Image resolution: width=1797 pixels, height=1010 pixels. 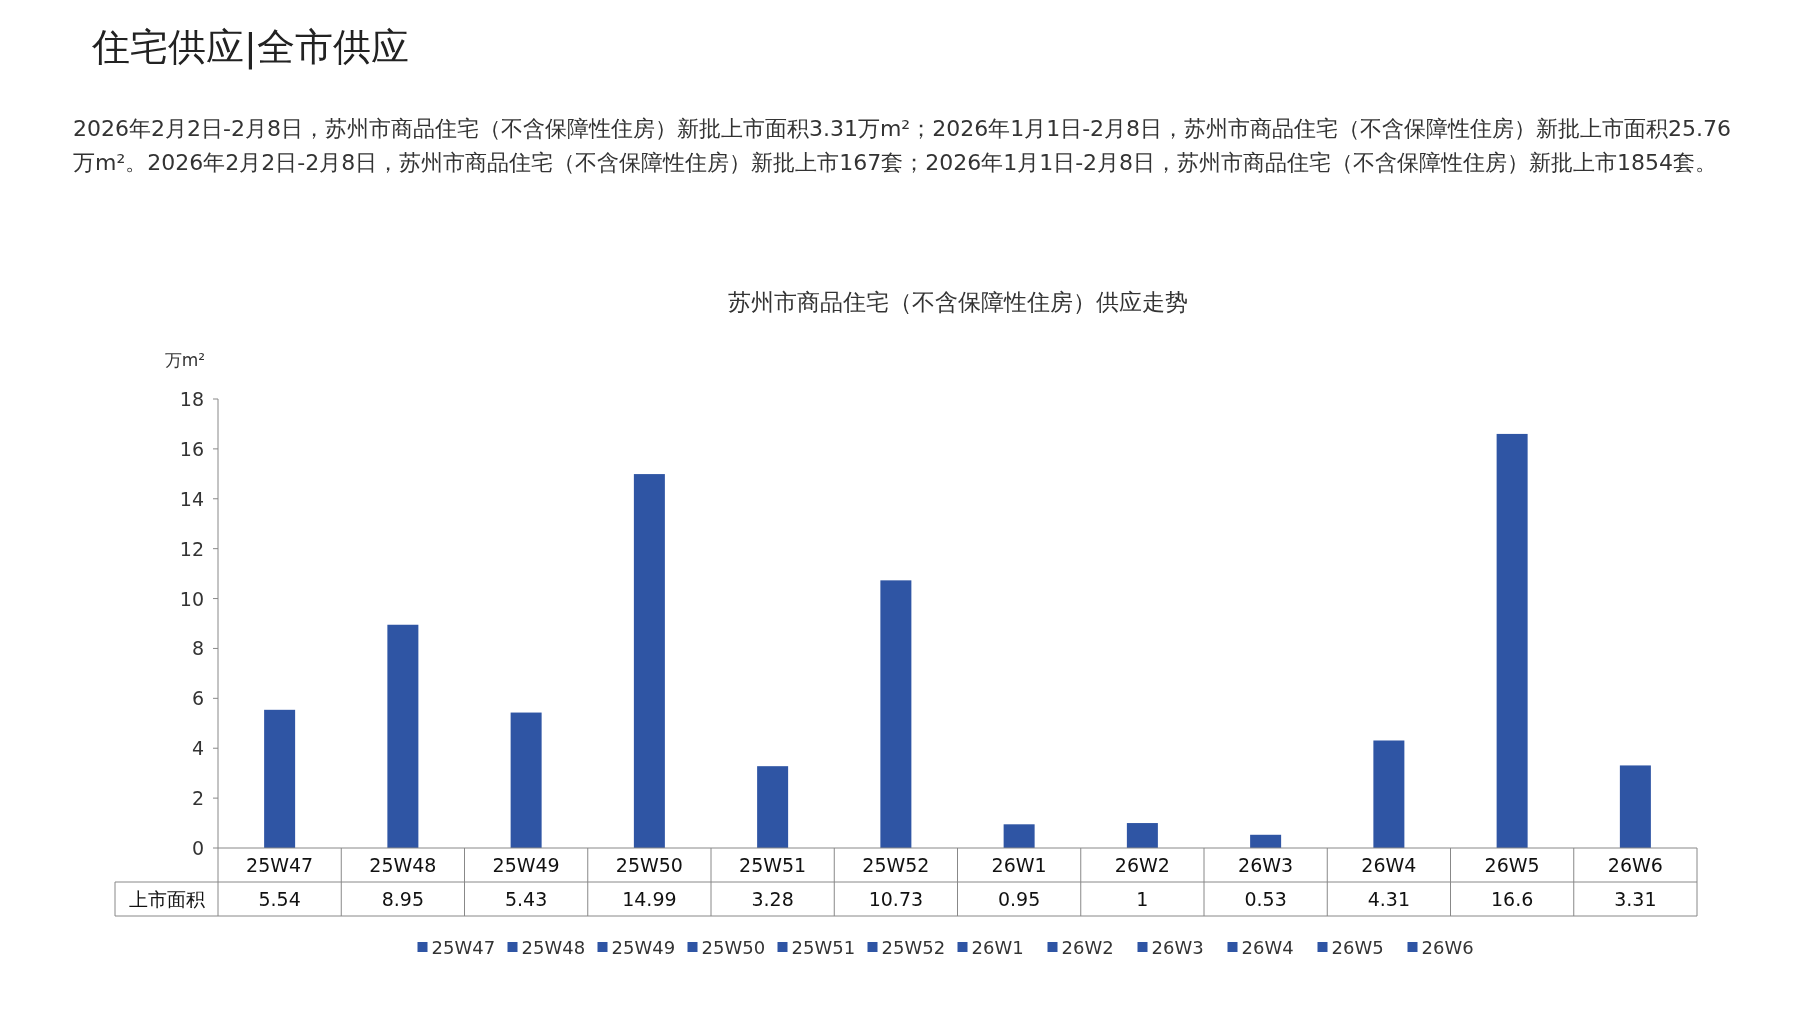 What do you see at coordinates (913, 947) in the screenshot?
I see `category-label: 25W52` at bounding box center [913, 947].